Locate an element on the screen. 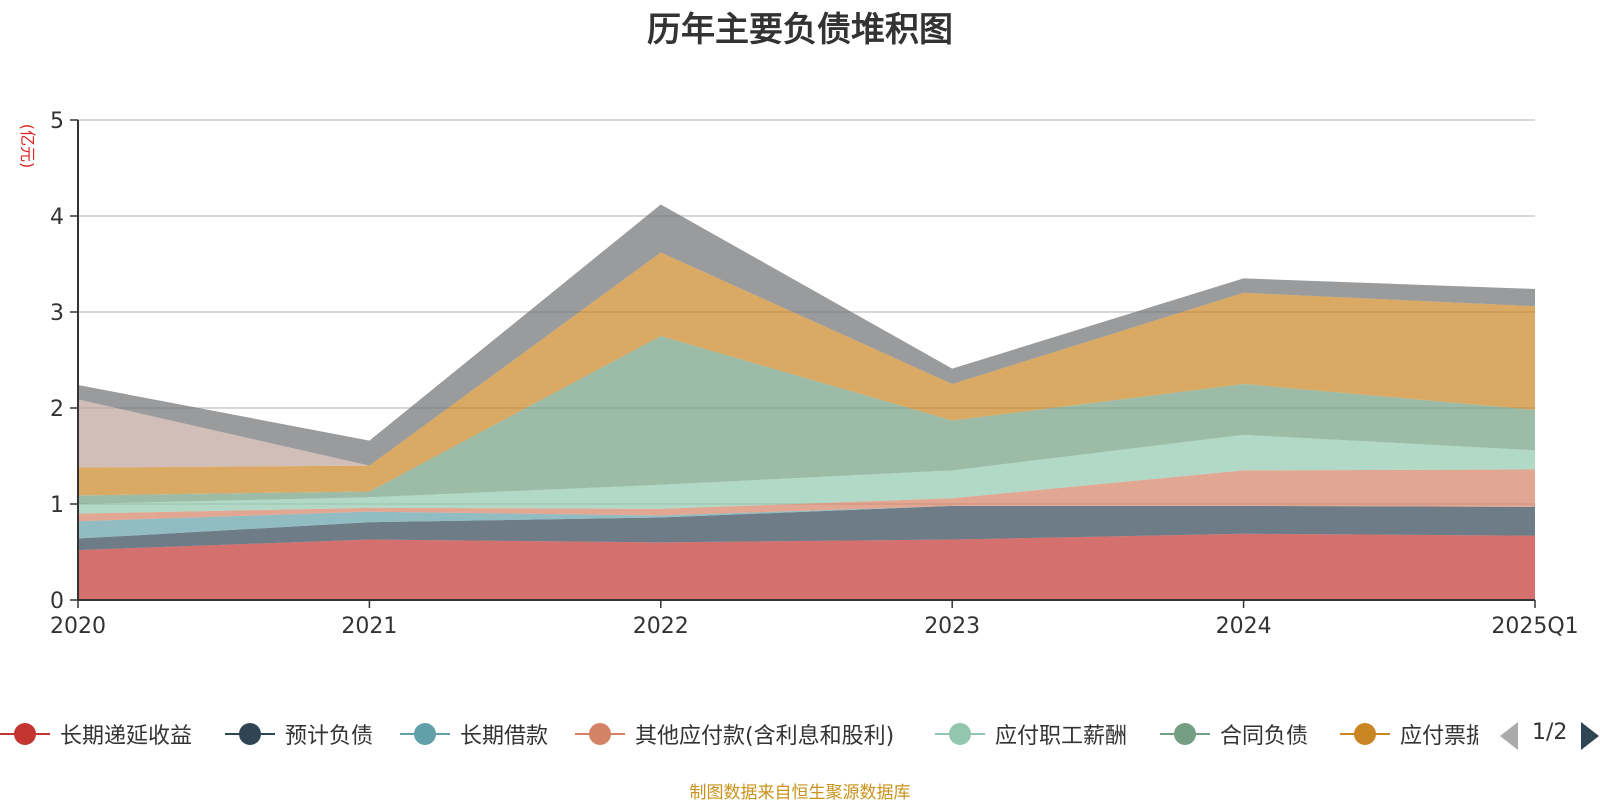  legend-label: 长期借款 is located at coordinates (504, 736).